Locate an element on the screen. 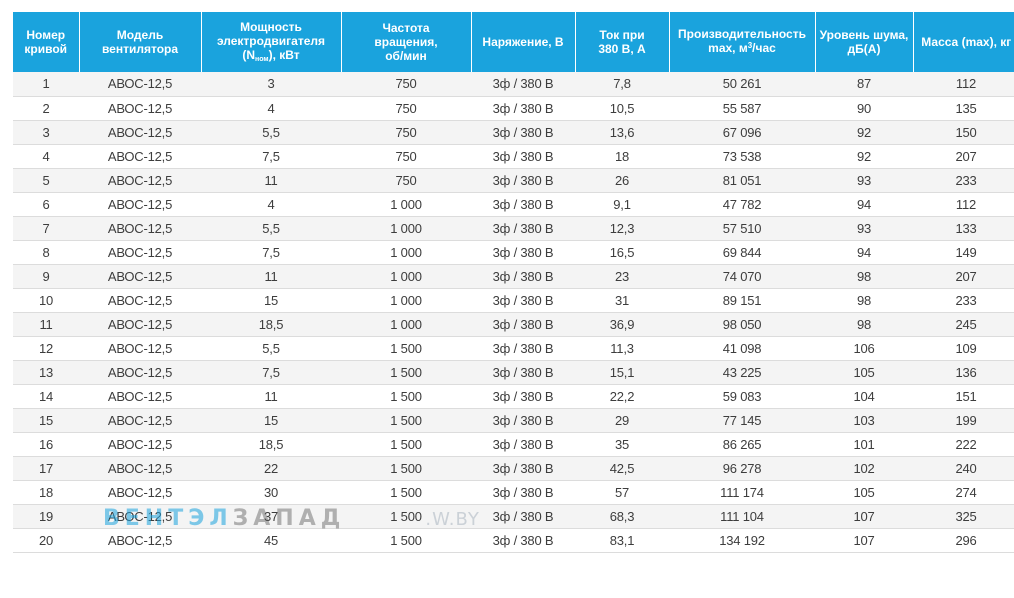 The image size is (1014, 598). cell-mass: 150 is located at coordinates (963, 132).